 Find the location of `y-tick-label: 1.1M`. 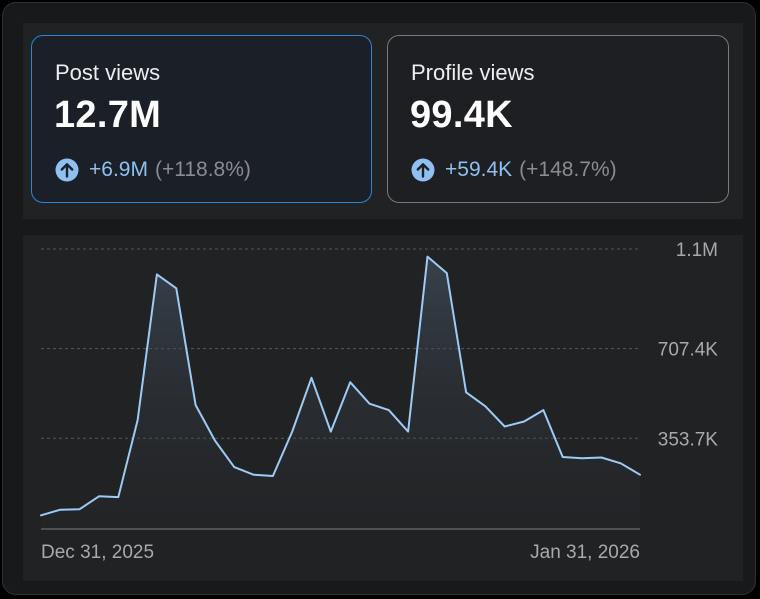

y-tick-label: 1.1M is located at coordinates (697, 250).